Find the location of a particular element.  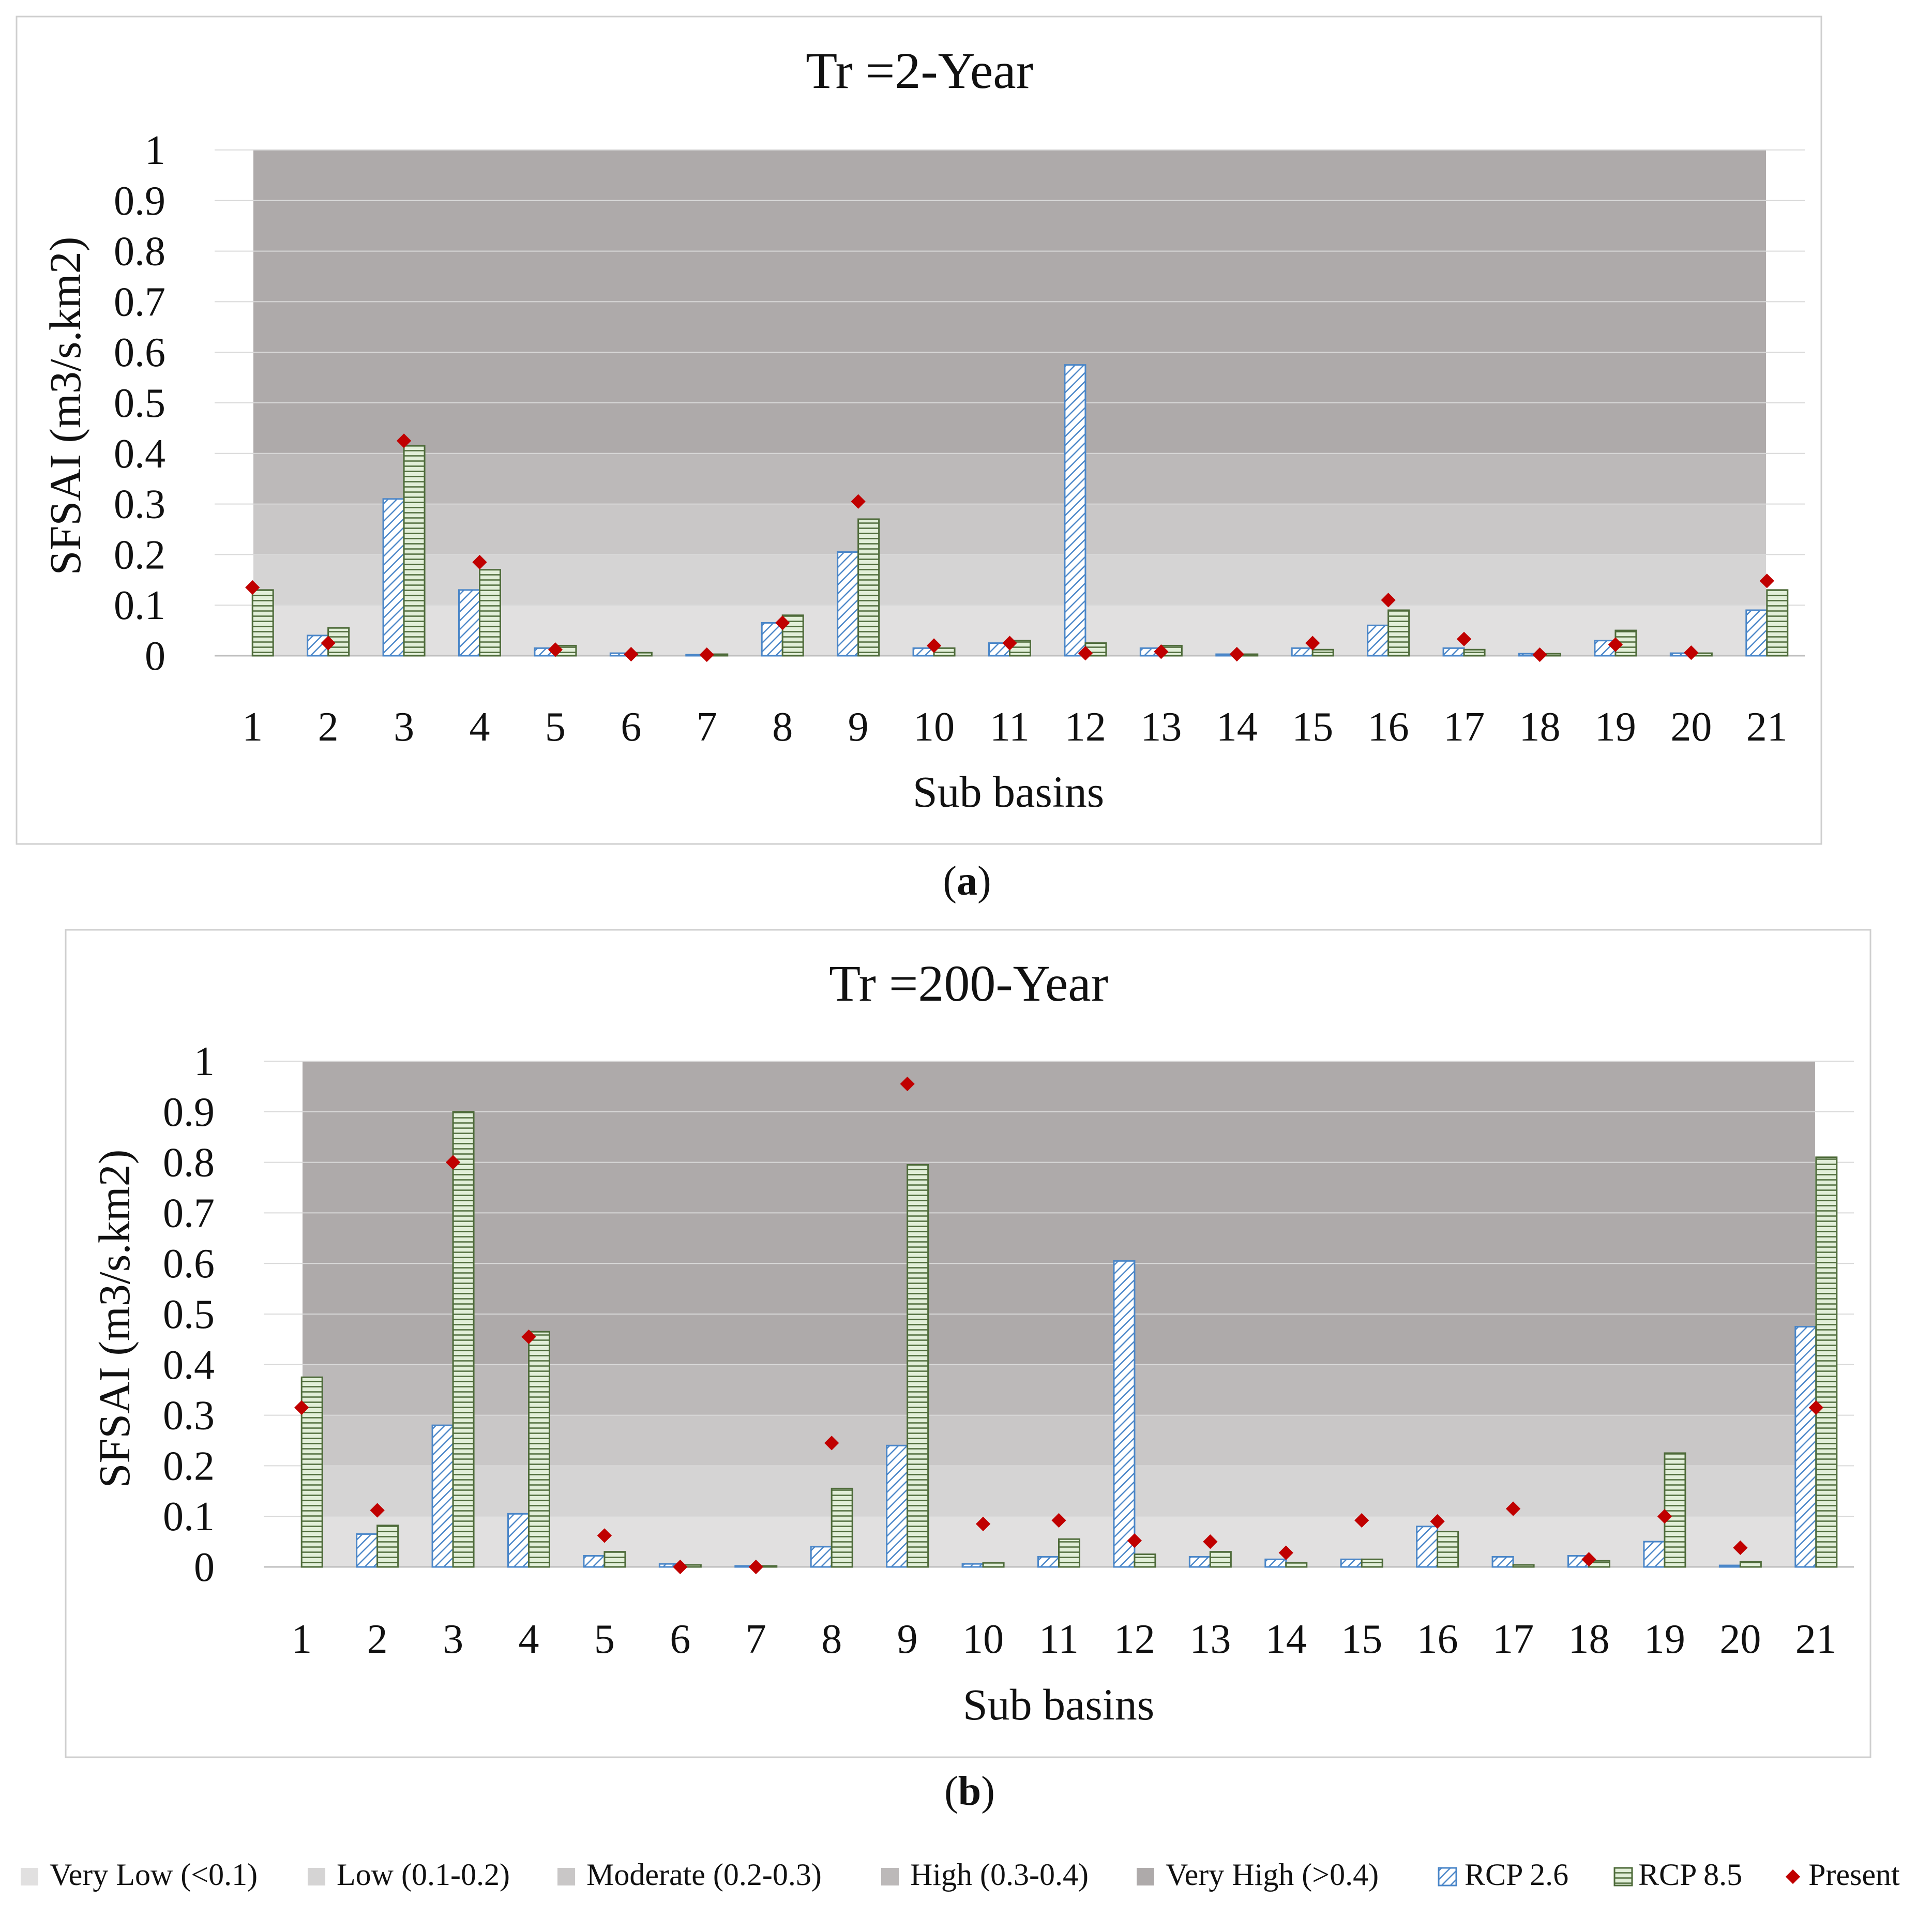

bar-series is located at coordinates (1020, 510).